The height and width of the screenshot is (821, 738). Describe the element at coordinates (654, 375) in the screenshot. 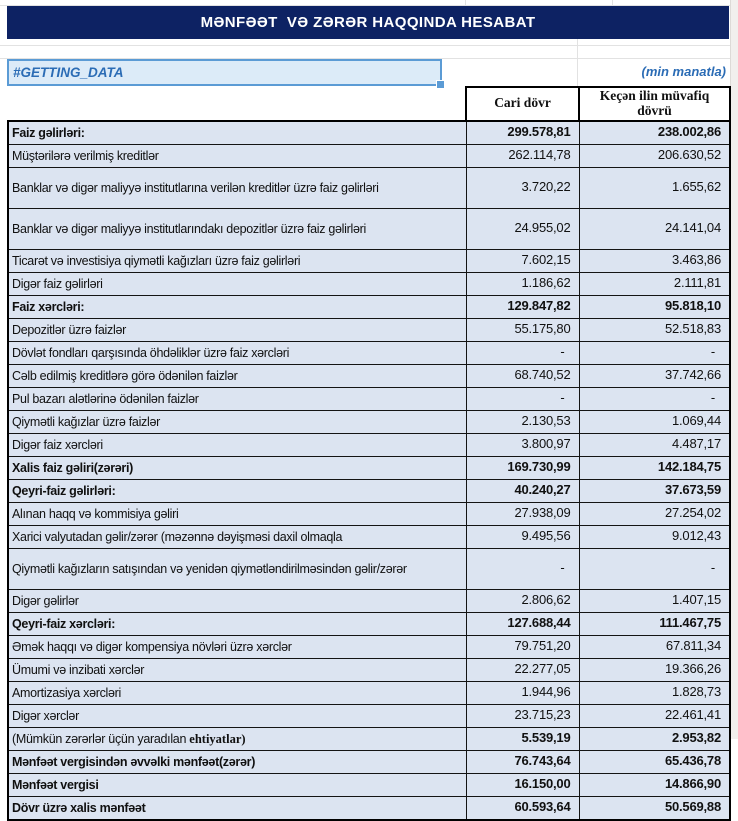

I see `previous-value-cell: 37.742,66` at that location.